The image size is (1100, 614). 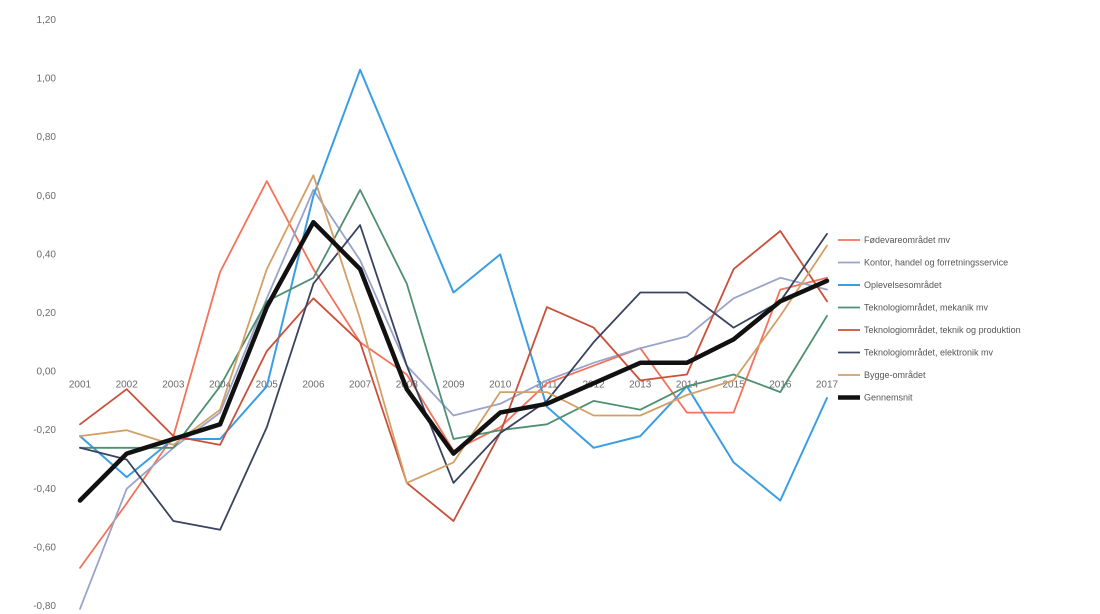 I want to click on y-tick-label: 0,20, so click(x=47, y=313).